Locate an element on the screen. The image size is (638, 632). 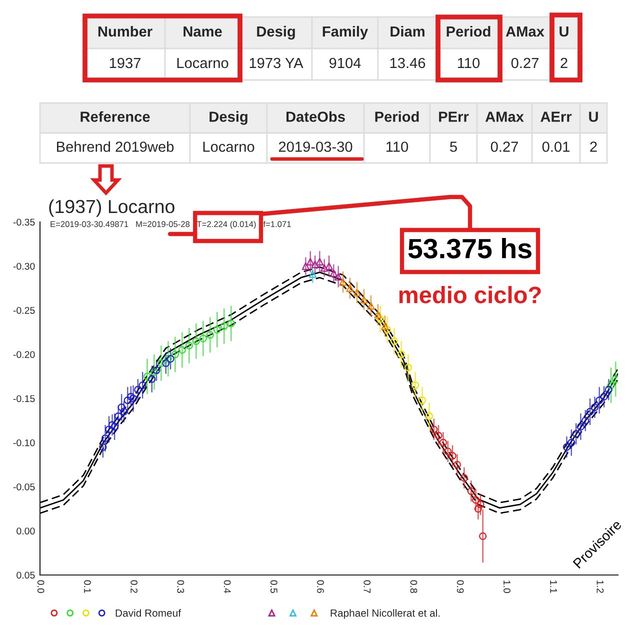
y-tick-label: 0.00 is located at coordinates (25, 531).